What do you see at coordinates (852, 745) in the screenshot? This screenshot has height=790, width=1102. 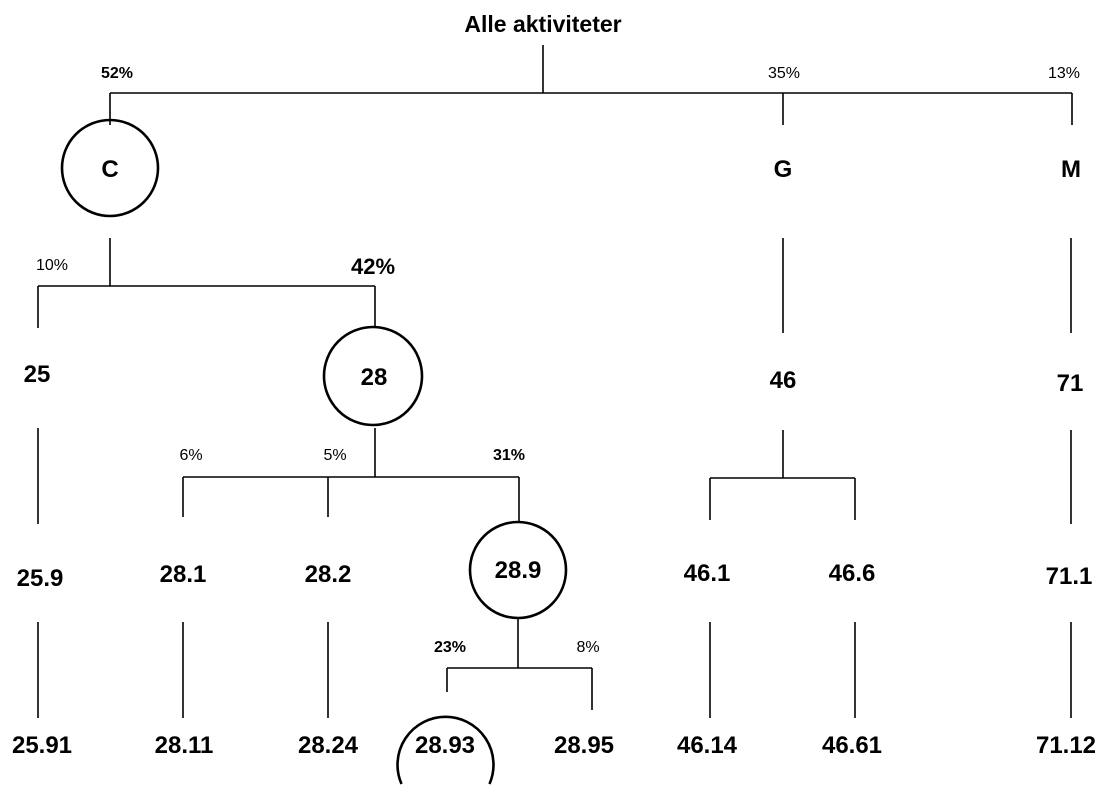 I see `node-46-61: 46.61` at bounding box center [852, 745].